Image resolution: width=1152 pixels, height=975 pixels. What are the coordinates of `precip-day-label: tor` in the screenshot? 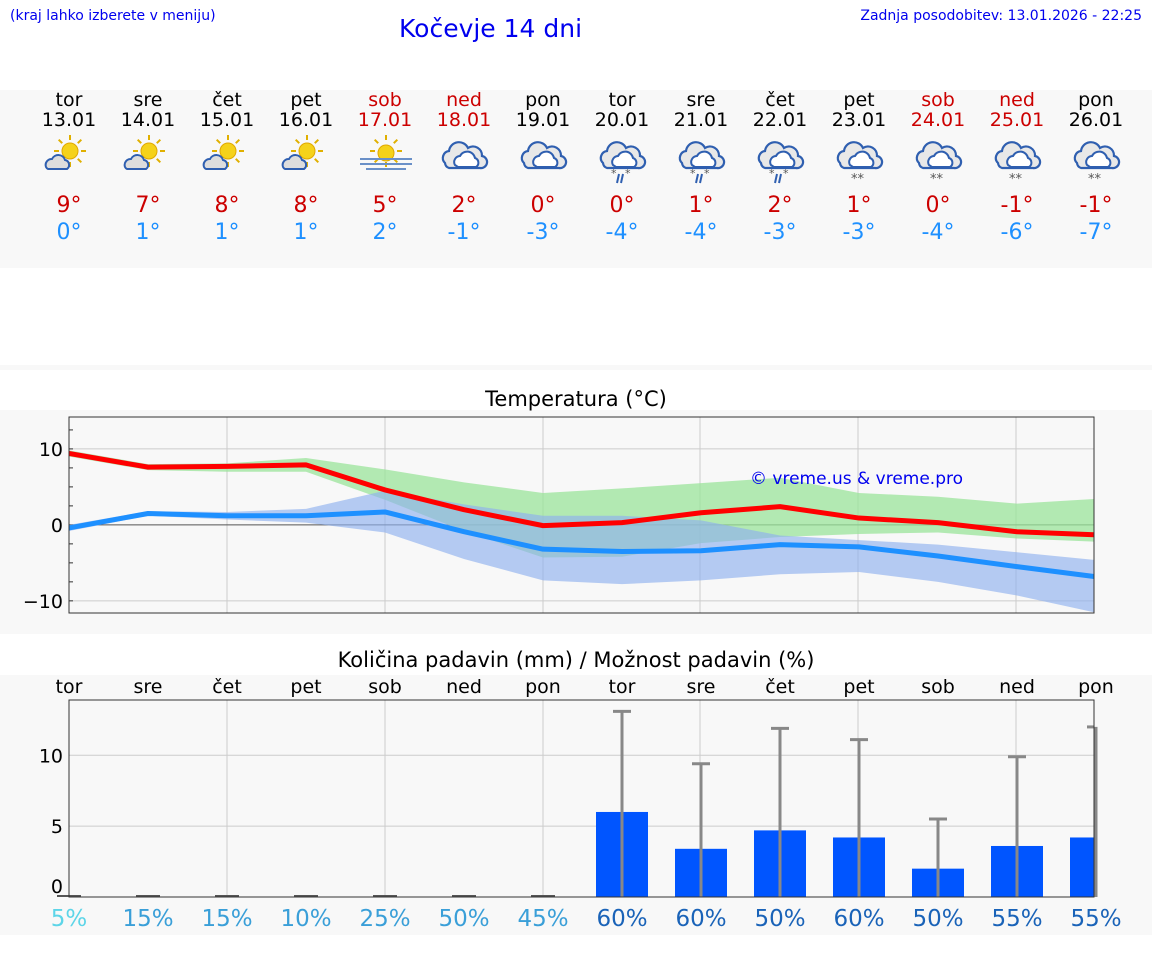 It's located at (622, 687).